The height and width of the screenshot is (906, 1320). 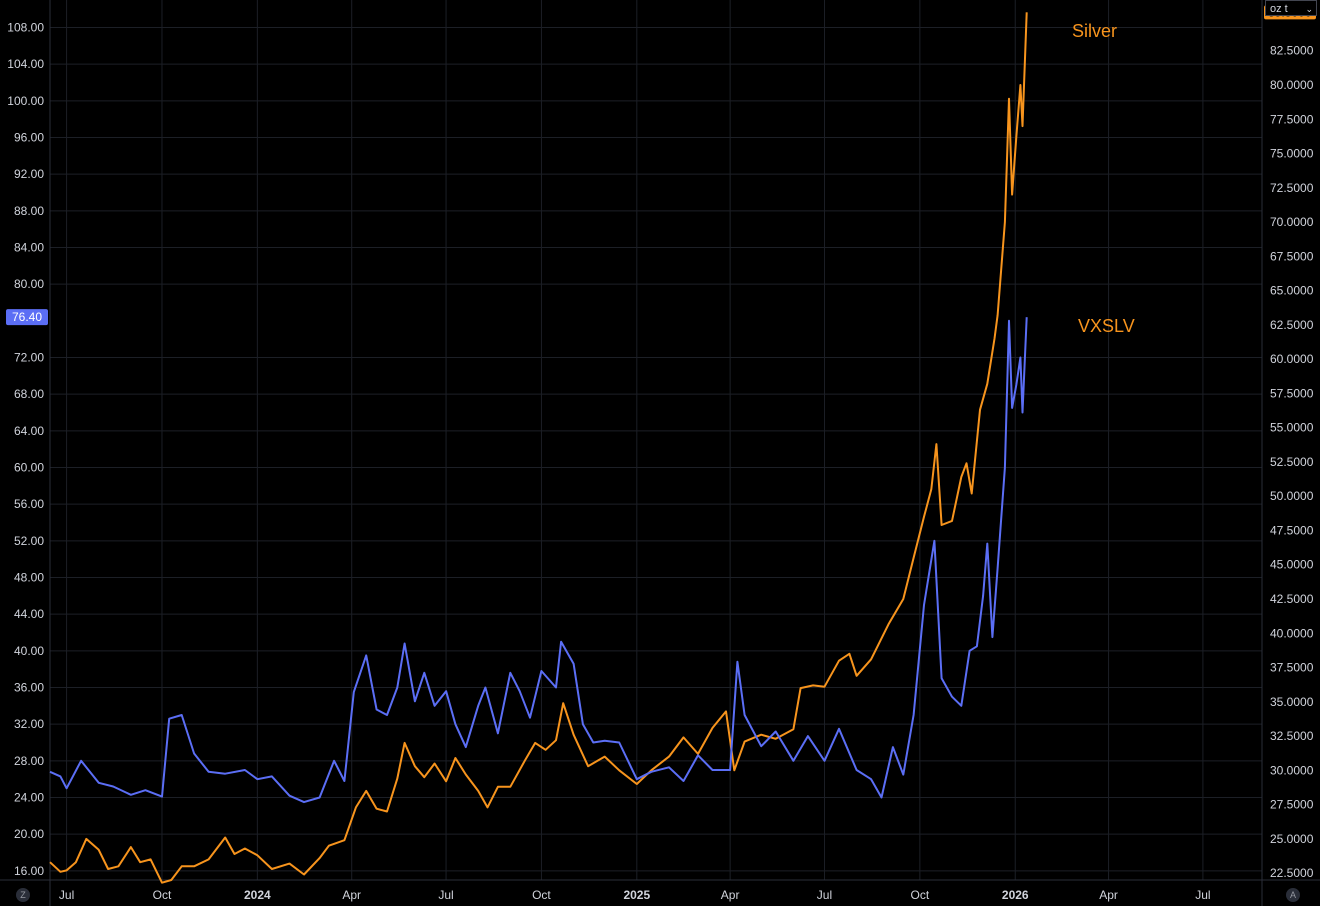 What do you see at coordinates (29, 284) in the screenshot?
I see `left-axis-tick-label: 80.00` at bounding box center [29, 284].